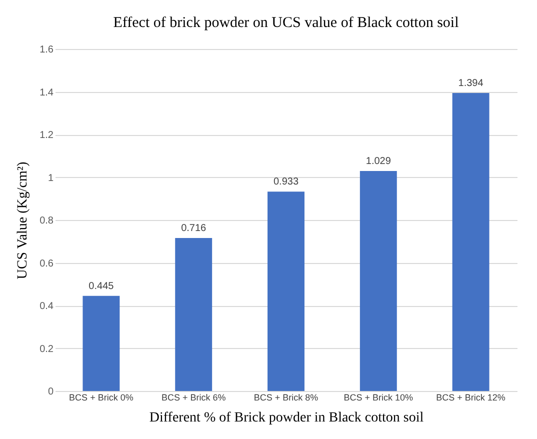  What do you see at coordinates (194, 228) in the screenshot?
I see `data-label: 0.716` at bounding box center [194, 228].